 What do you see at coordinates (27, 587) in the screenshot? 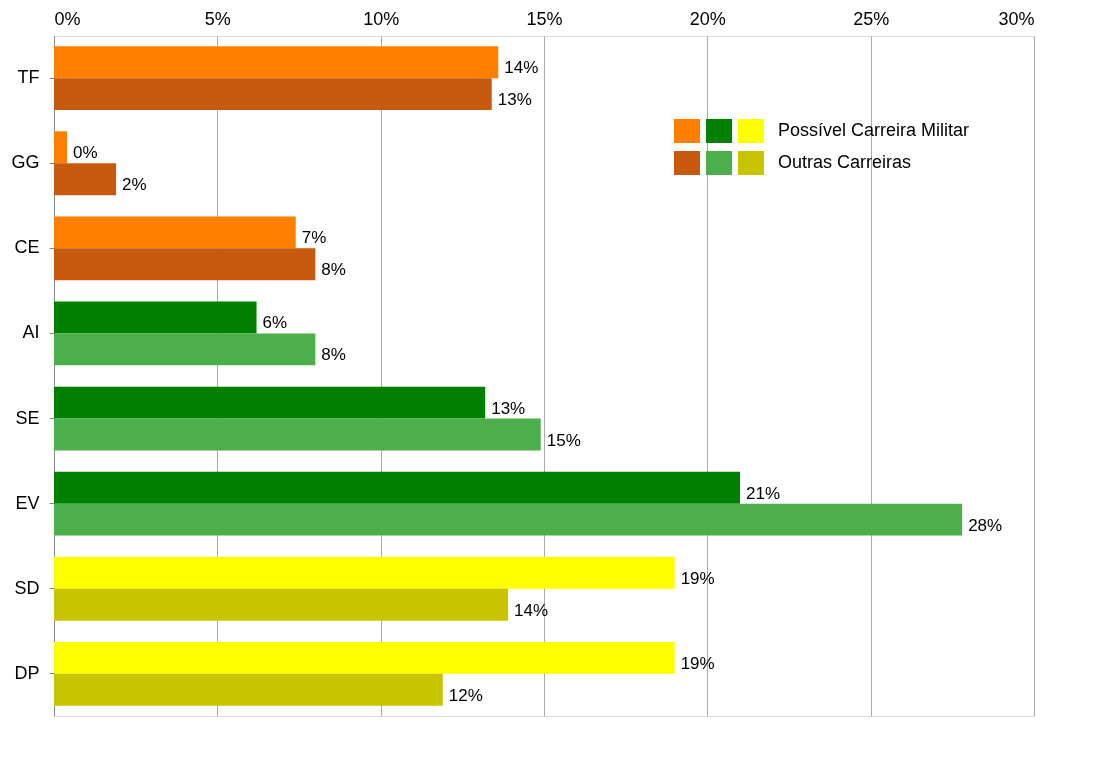
I see `y-tick-label: SD` at bounding box center [27, 587].